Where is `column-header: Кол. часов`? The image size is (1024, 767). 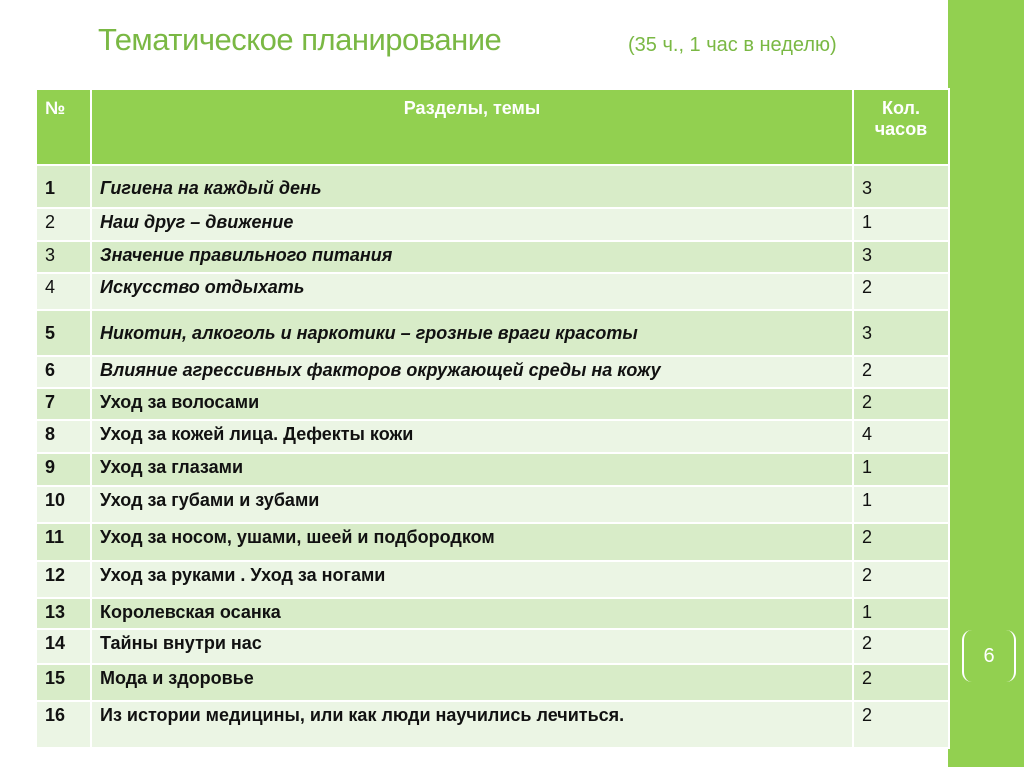 column-header: Кол. часов is located at coordinates (901, 127).